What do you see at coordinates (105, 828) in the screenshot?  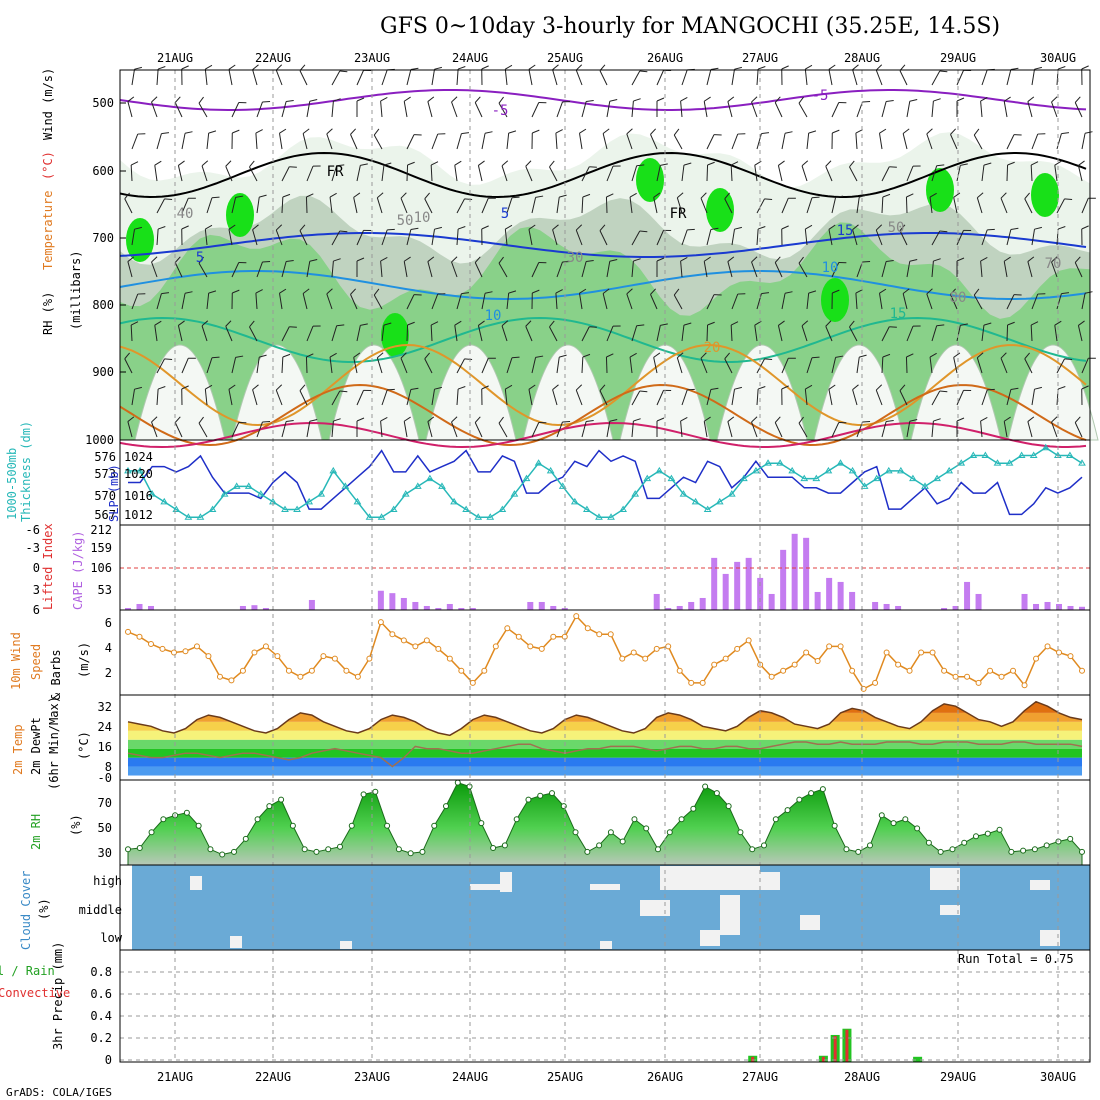 I see `rh-tick-label: 50` at bounding box center [105, 828].